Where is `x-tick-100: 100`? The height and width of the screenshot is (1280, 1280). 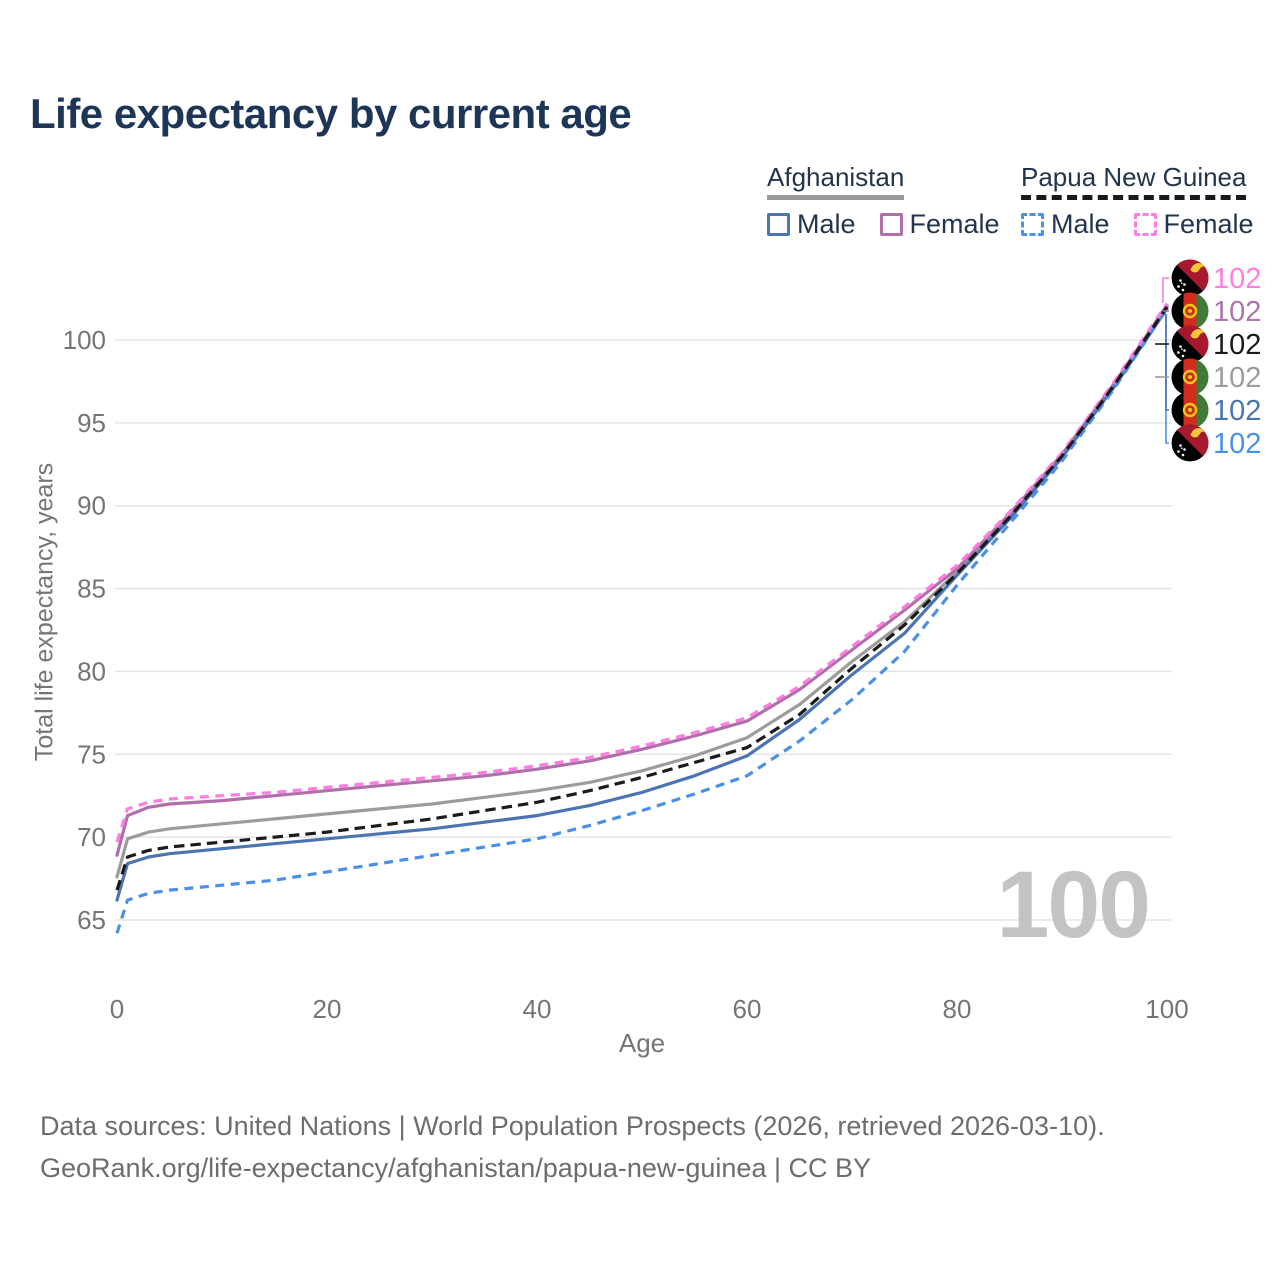 x-tick-100: 100 is located at coordinates (1166, 1009).